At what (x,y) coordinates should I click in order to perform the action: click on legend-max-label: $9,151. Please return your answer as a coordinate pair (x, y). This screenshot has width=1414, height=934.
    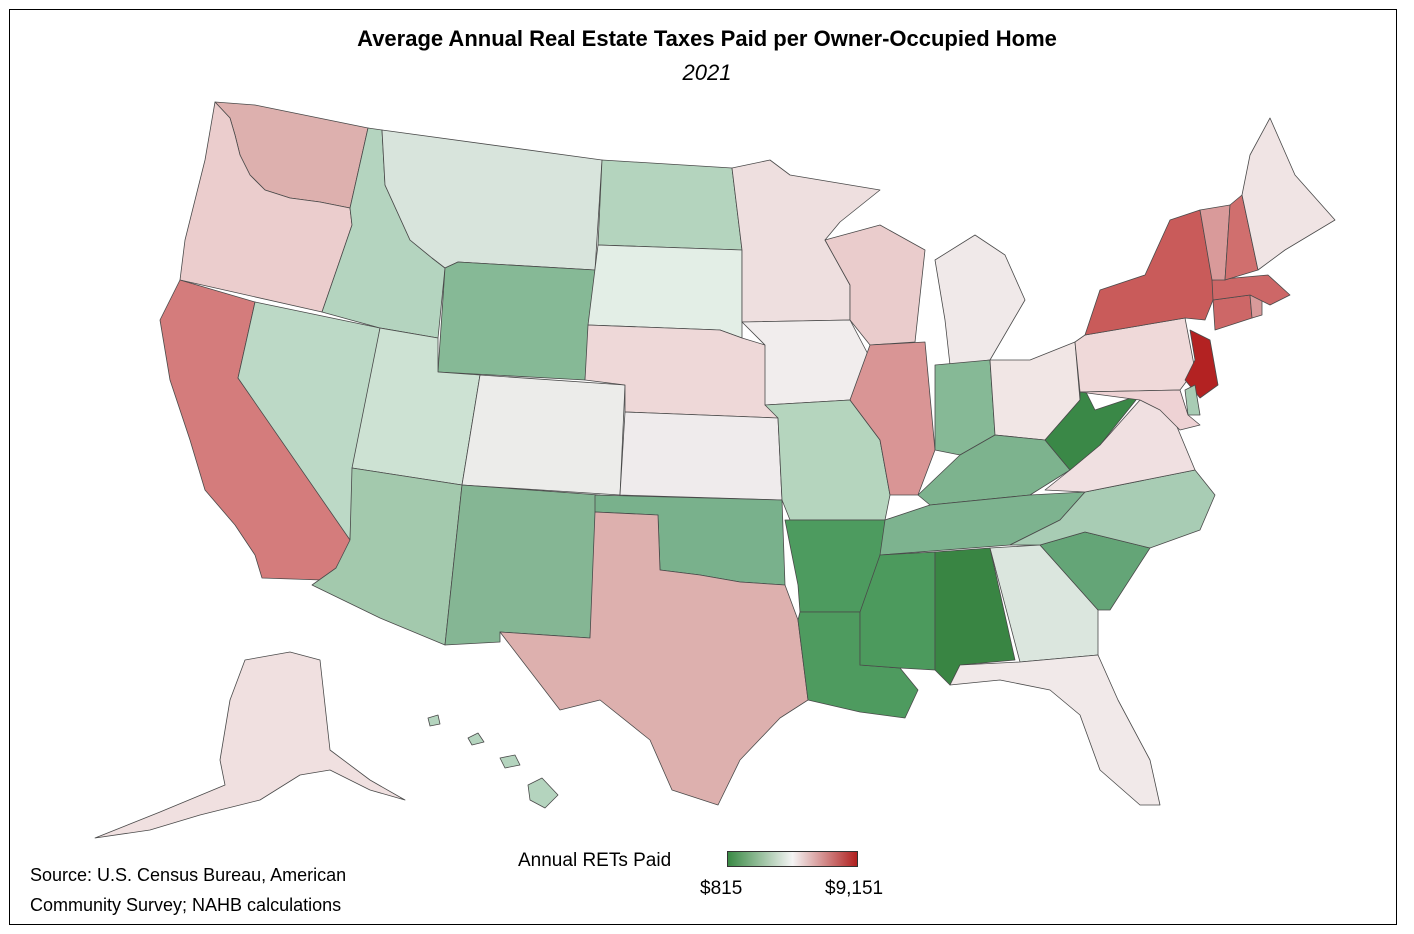
    Looking at the image, I should click on (854, 888).